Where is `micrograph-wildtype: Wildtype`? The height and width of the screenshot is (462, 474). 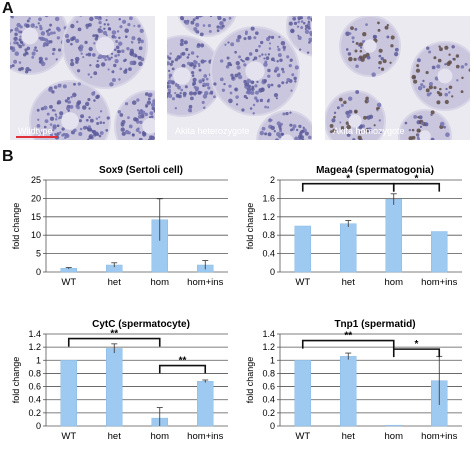 micrograph-wildtype: Wildtype is located at coordinates (82, 78).